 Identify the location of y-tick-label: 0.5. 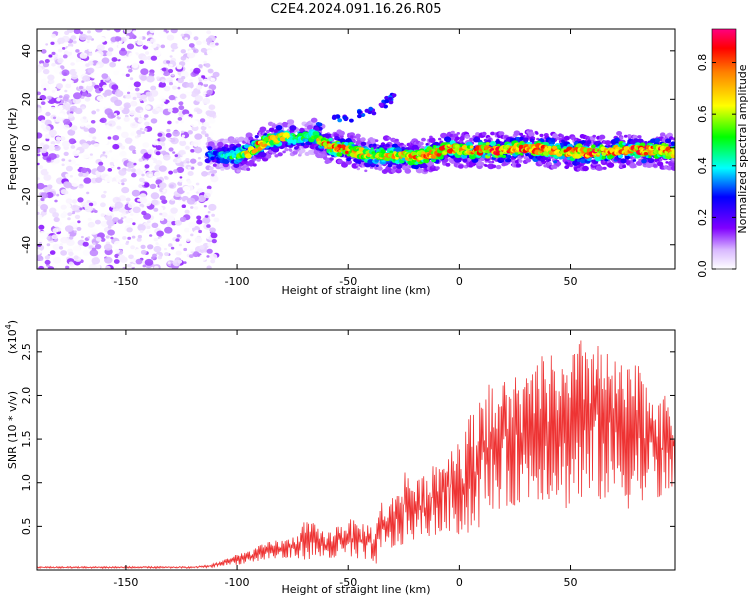
(26, 527).